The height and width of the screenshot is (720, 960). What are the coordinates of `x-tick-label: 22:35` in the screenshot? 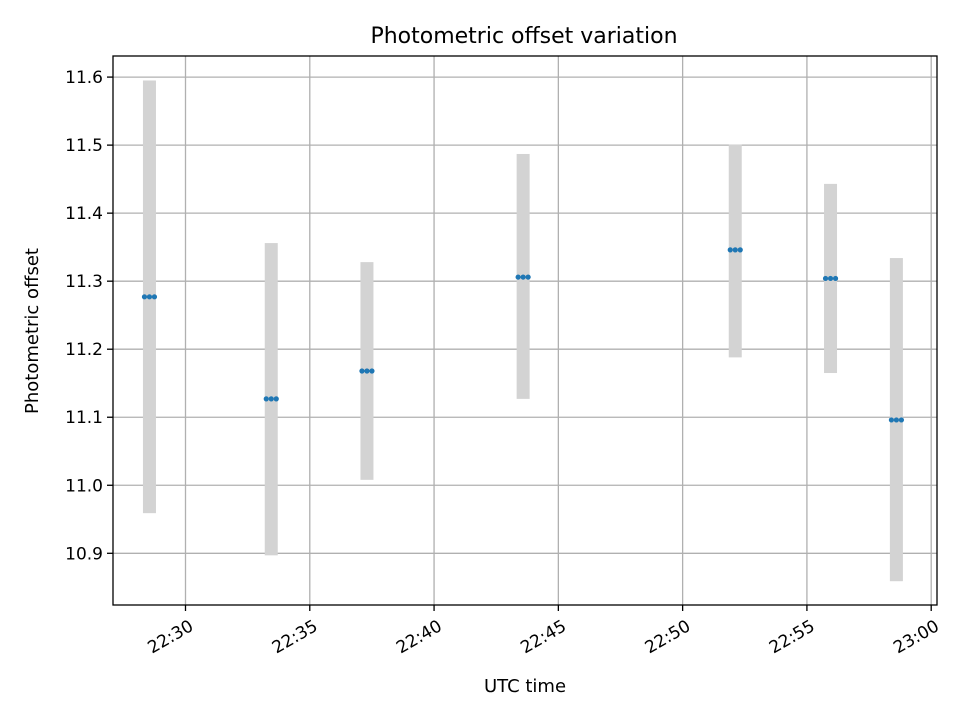 It's located at (295, 637).